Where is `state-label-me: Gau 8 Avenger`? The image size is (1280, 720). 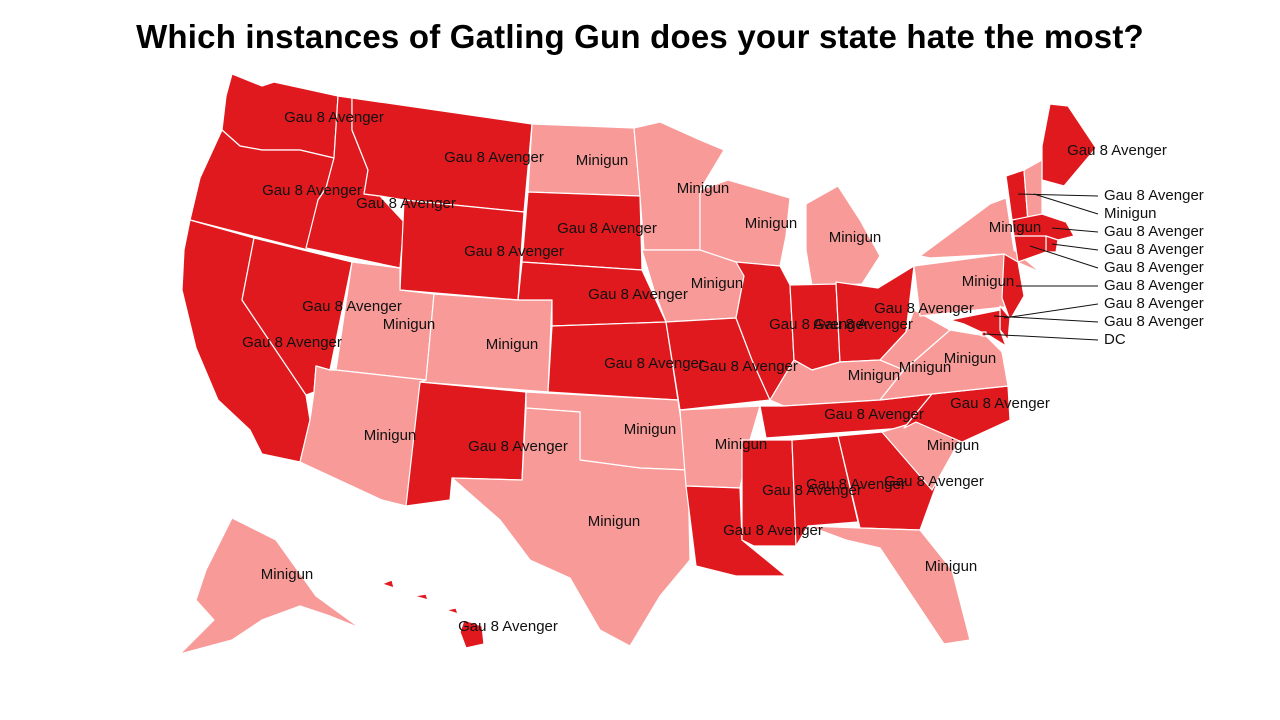
state-label-me: Gau 8 Avenger is located at coordinates (1117, 150).